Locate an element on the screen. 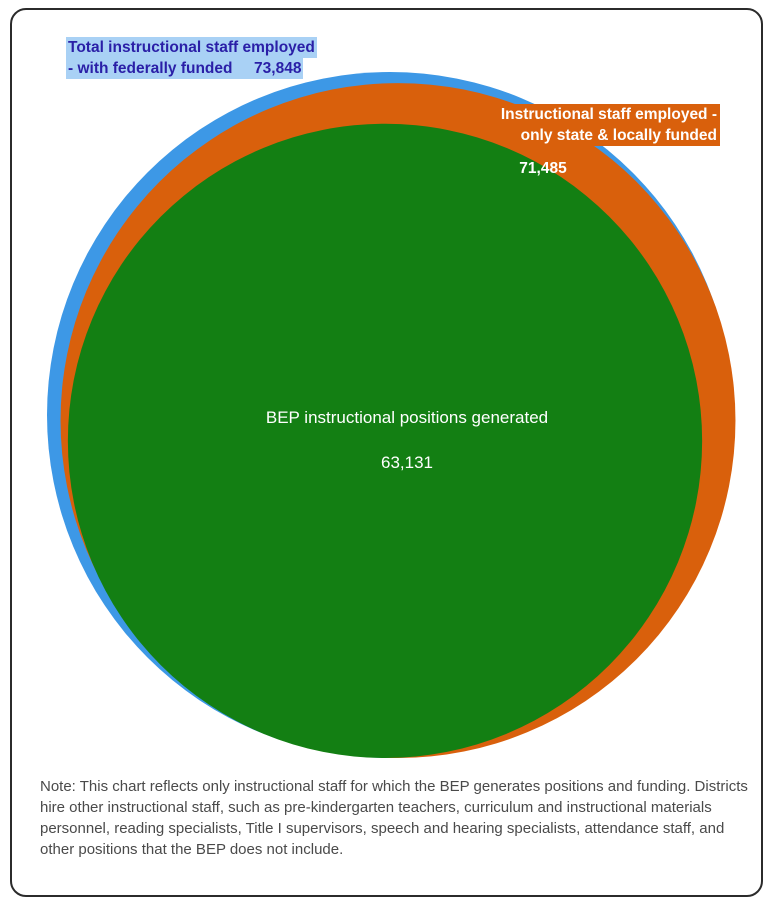  label-total-staff-line2: - with federally funded is located at coordinates (150, 68).